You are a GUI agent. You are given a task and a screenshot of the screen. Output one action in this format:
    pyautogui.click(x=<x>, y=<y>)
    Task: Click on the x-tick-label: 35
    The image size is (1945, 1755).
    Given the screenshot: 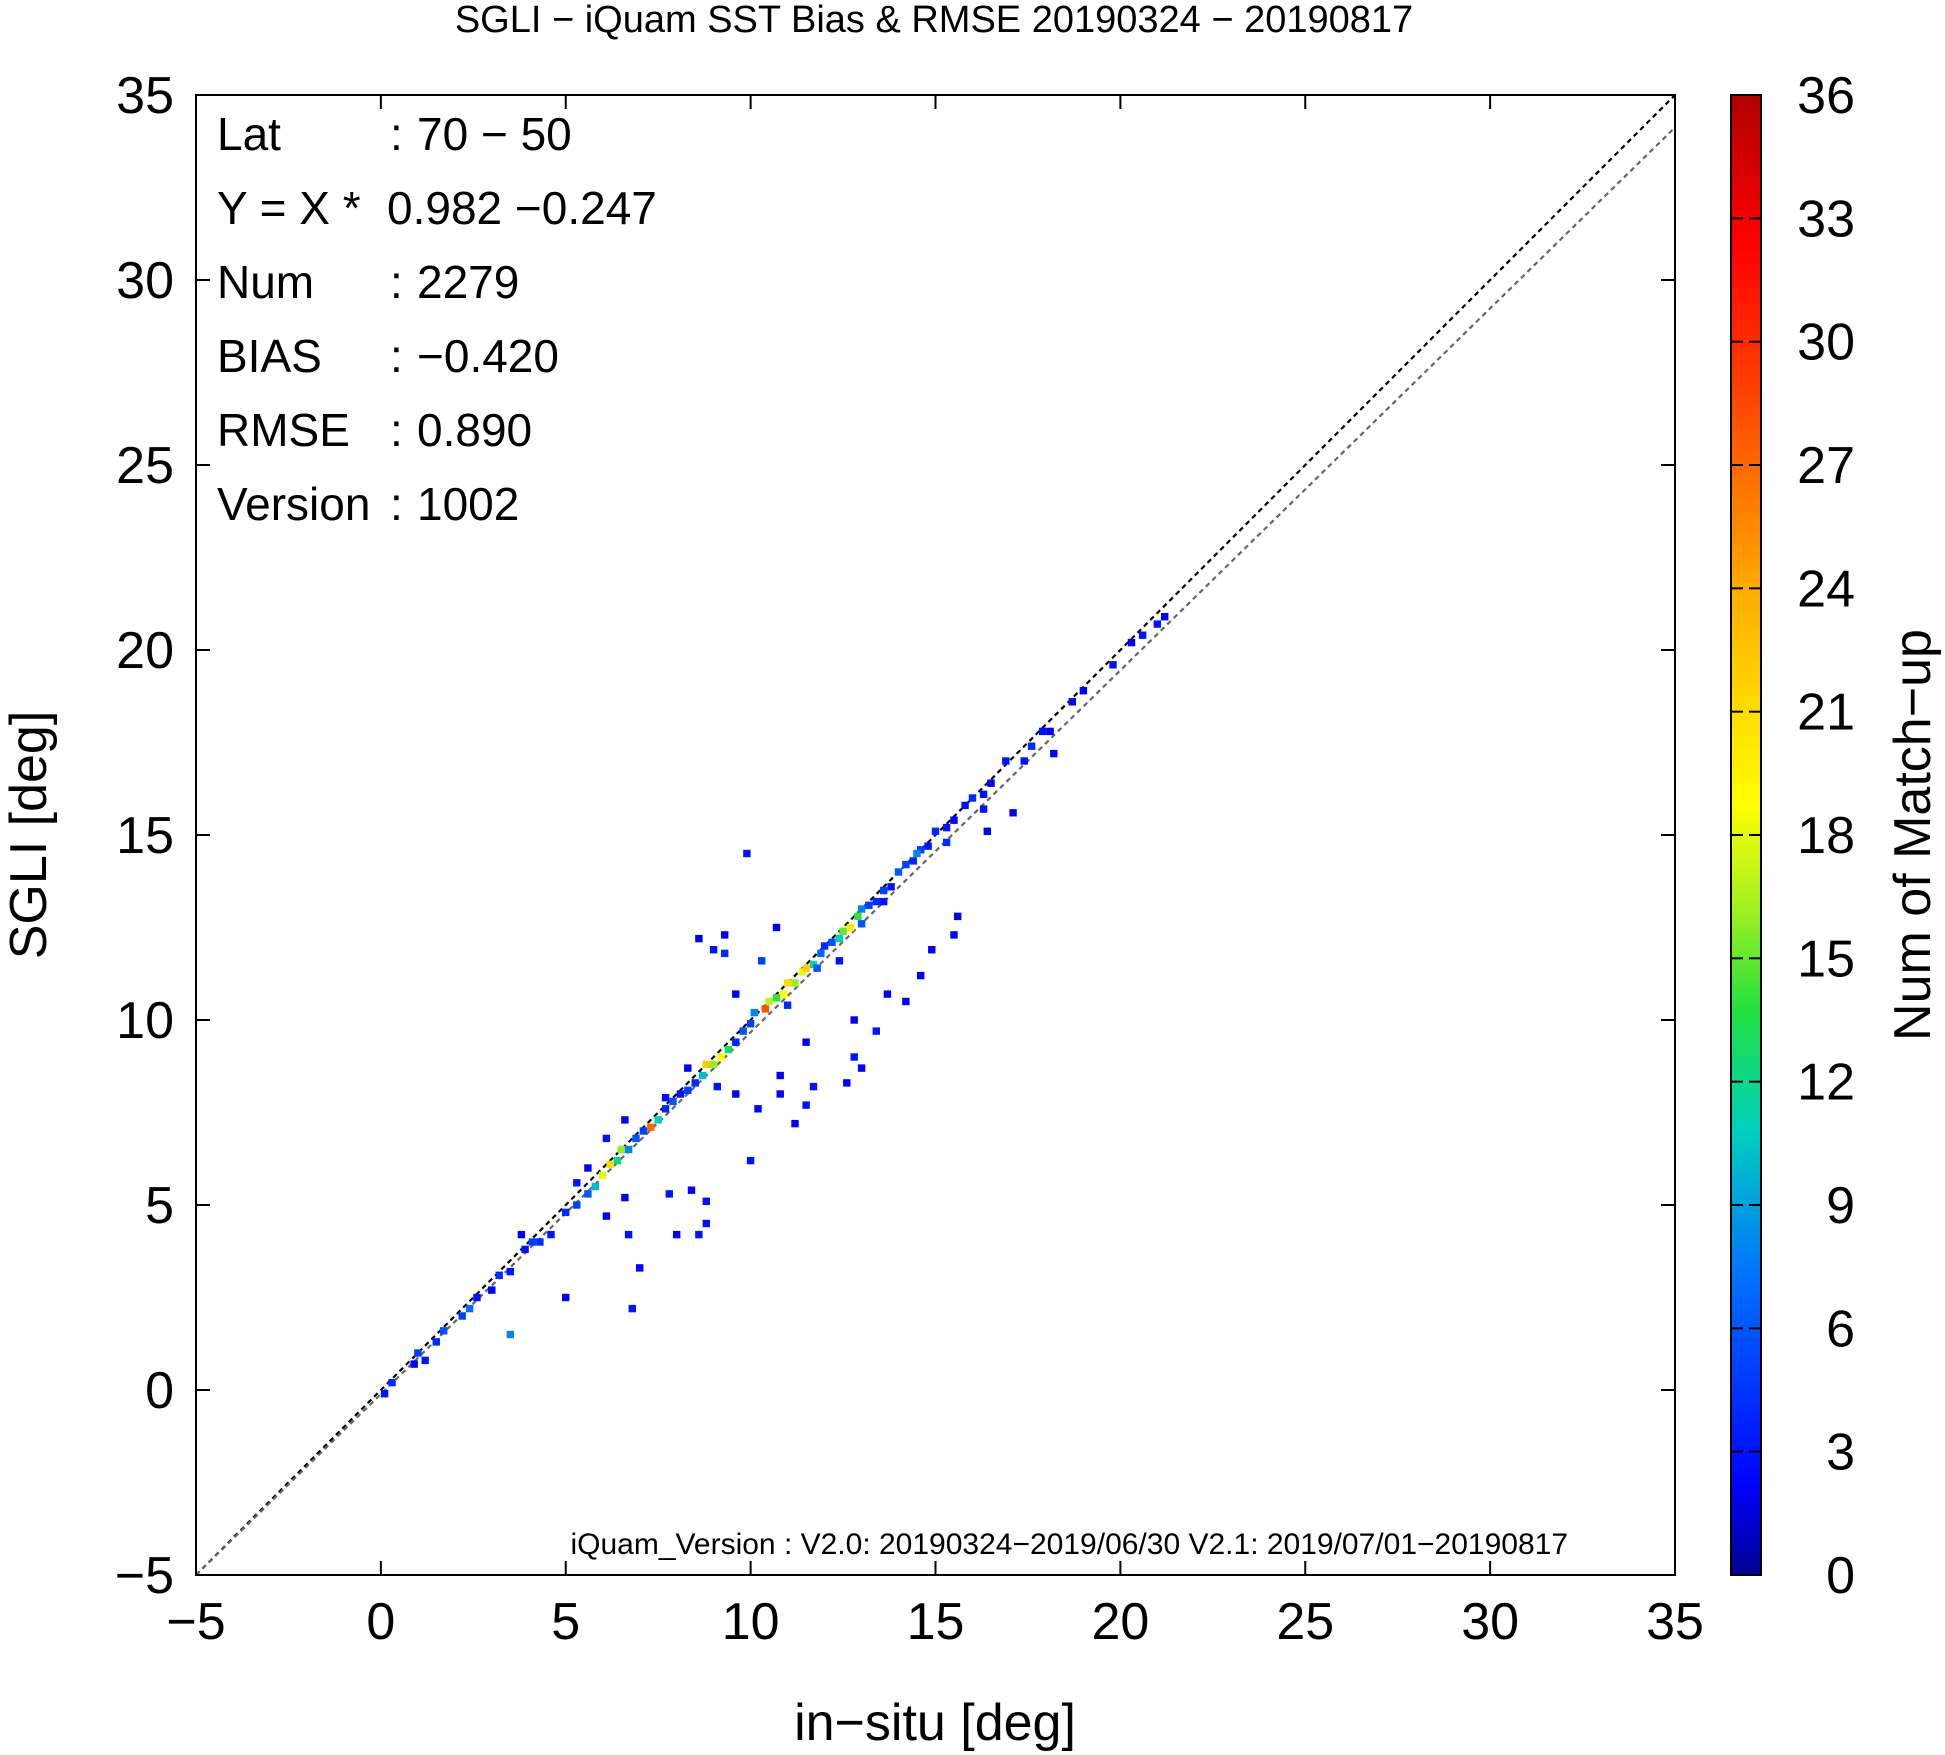 What is the action you would take?
    pyautogui.click(x=1675, y=1622)
    